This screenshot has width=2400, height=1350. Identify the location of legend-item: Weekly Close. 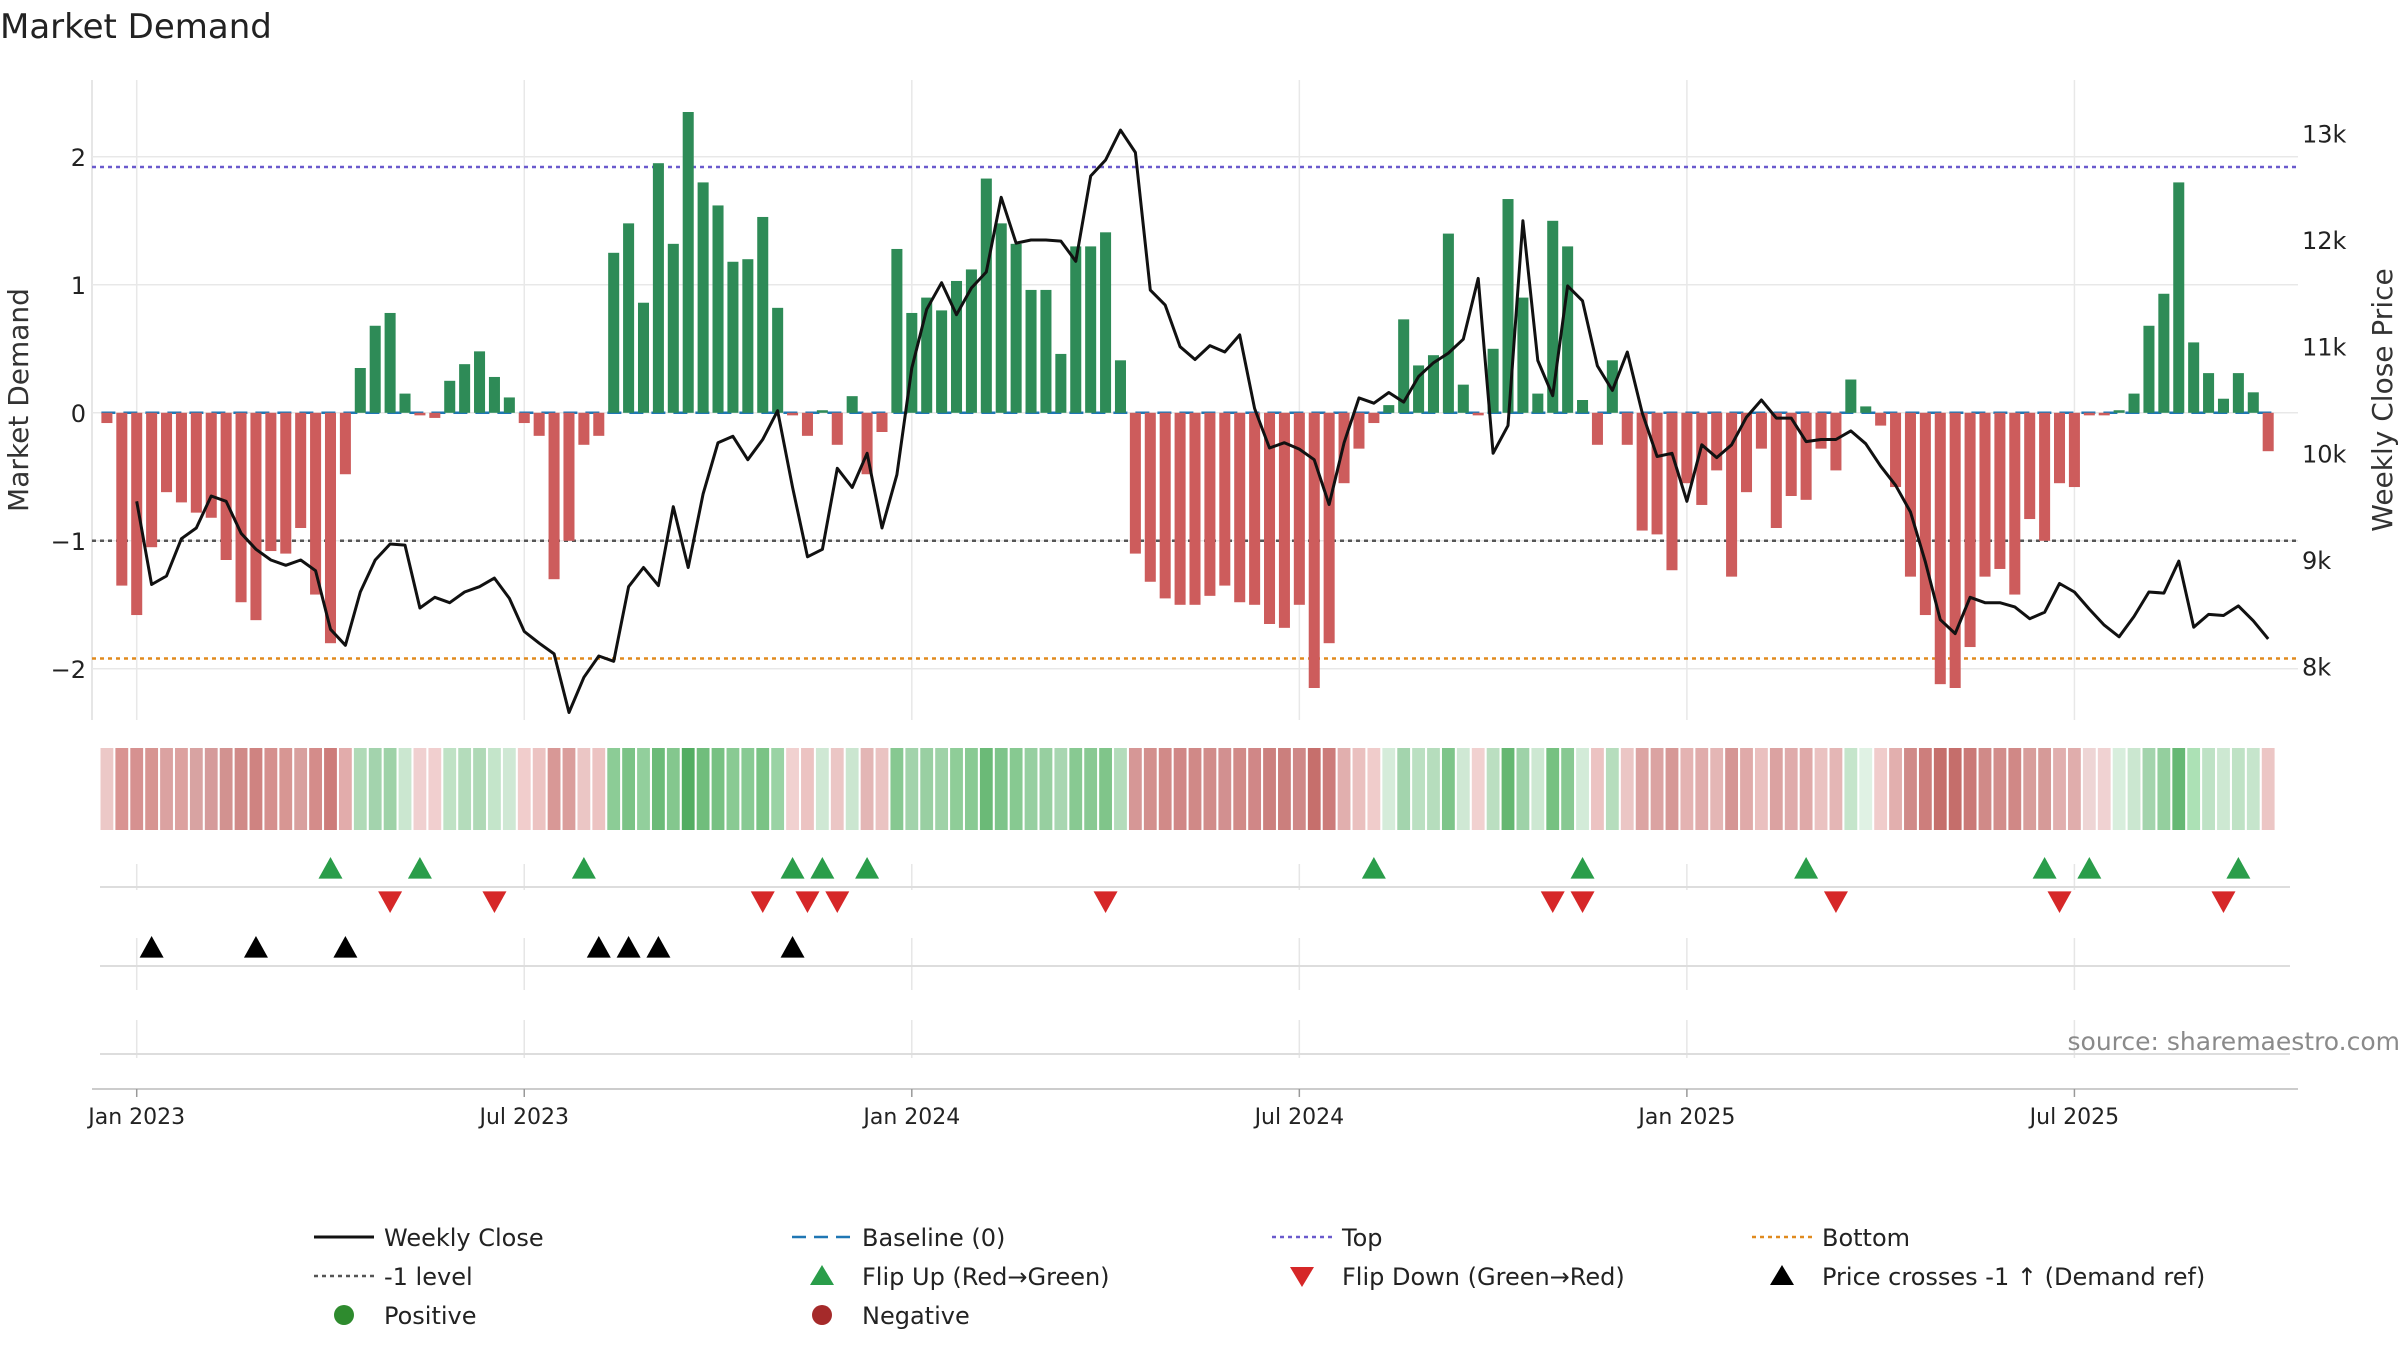
(429, 1238).